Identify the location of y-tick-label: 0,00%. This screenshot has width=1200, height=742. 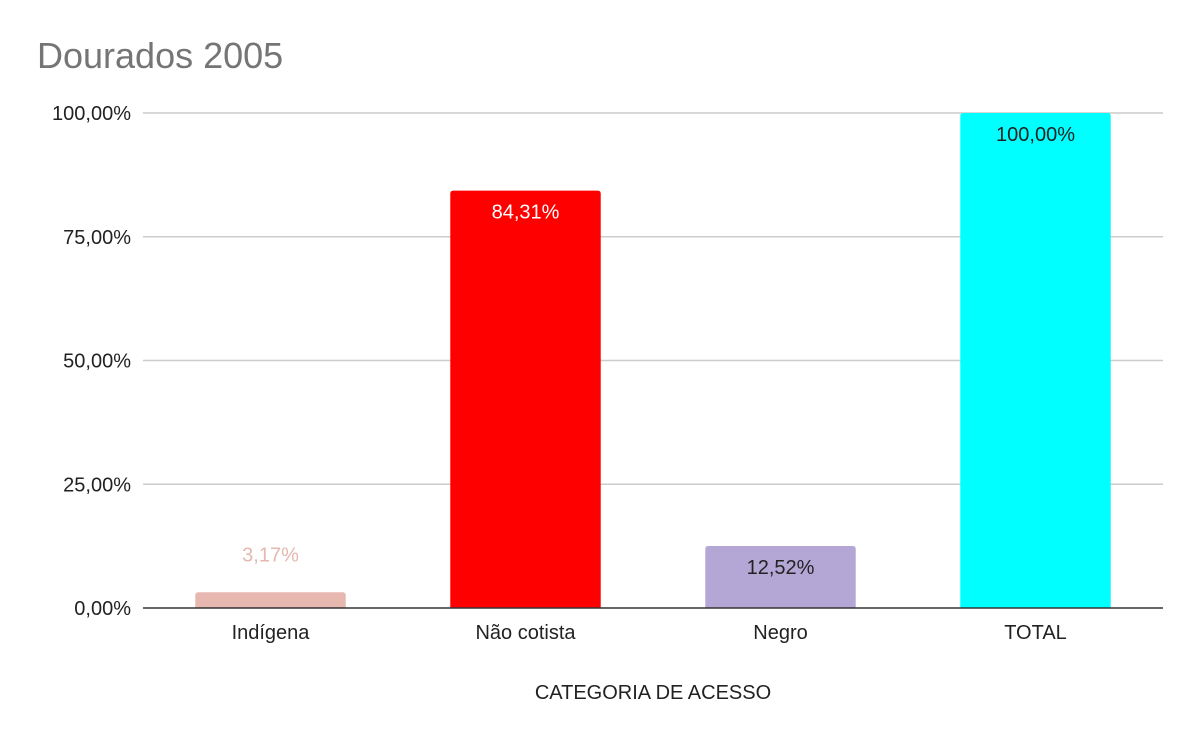
(102, 609).